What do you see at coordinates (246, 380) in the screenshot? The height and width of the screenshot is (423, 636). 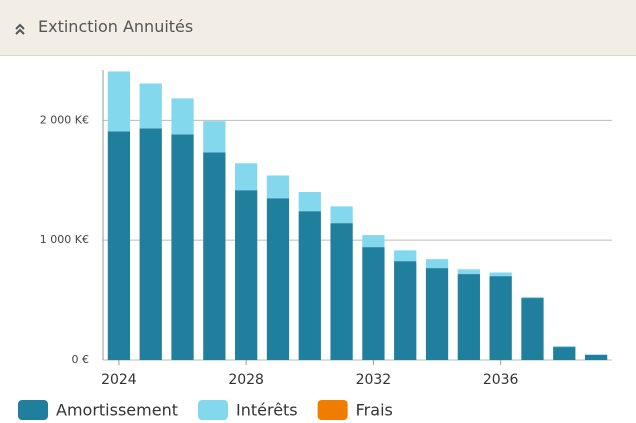 I see `x-tick-label: 2028` at bounding box center [246, 380].